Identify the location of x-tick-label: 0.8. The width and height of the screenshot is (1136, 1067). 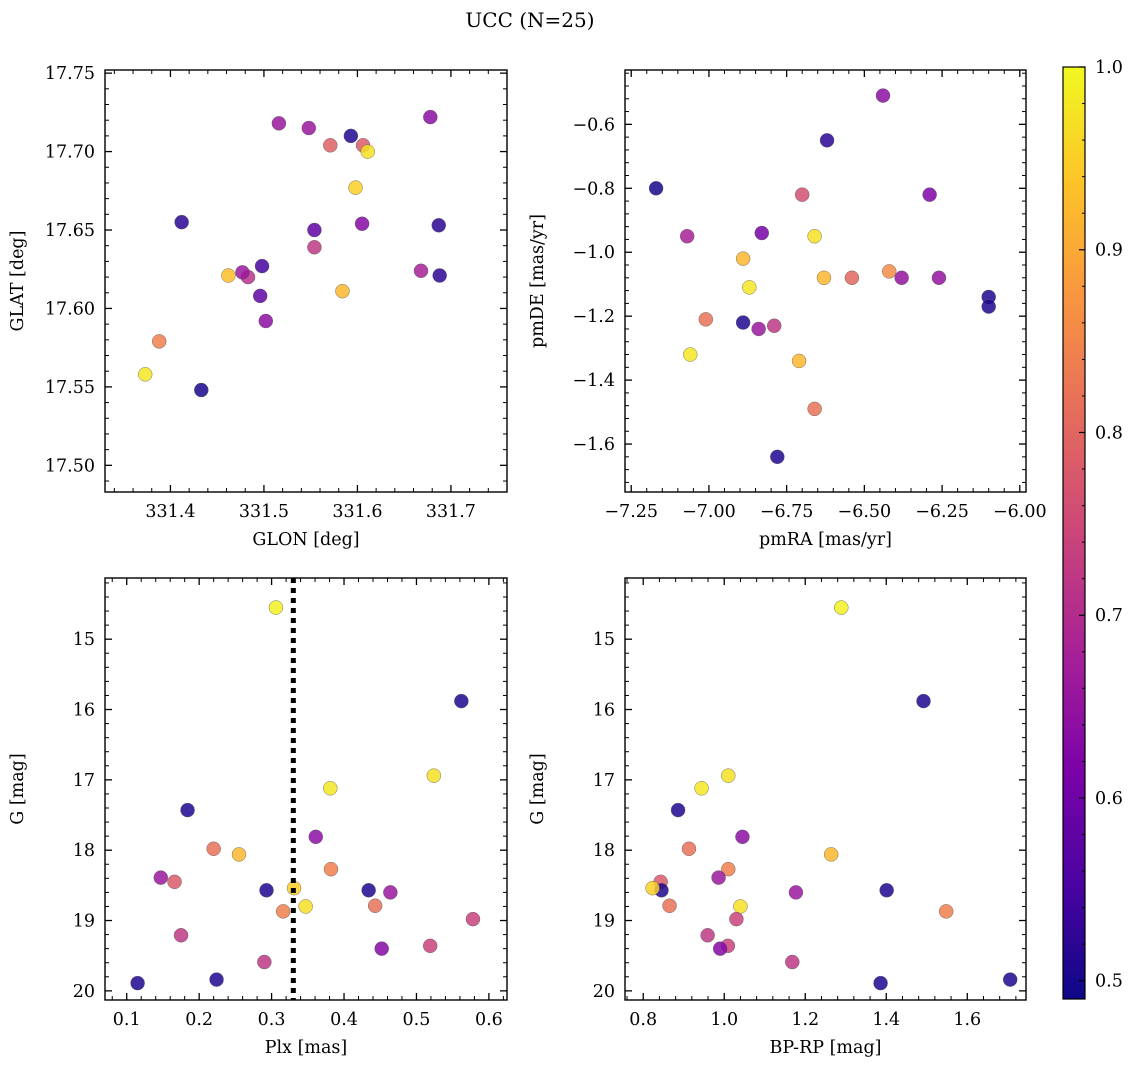
(643, 1020).